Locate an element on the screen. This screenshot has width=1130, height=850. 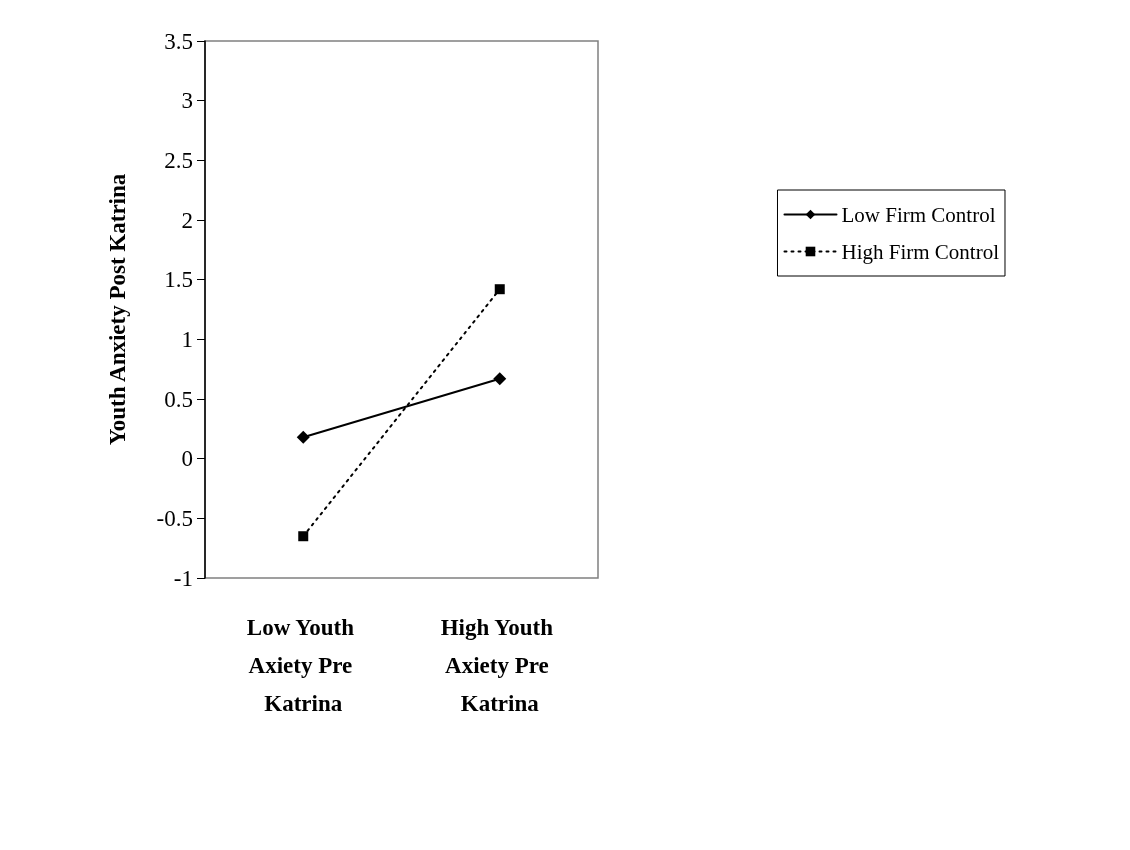
x-tick-label: High Youth Axiety Pre Katrina is located at coordinates (499, 665).